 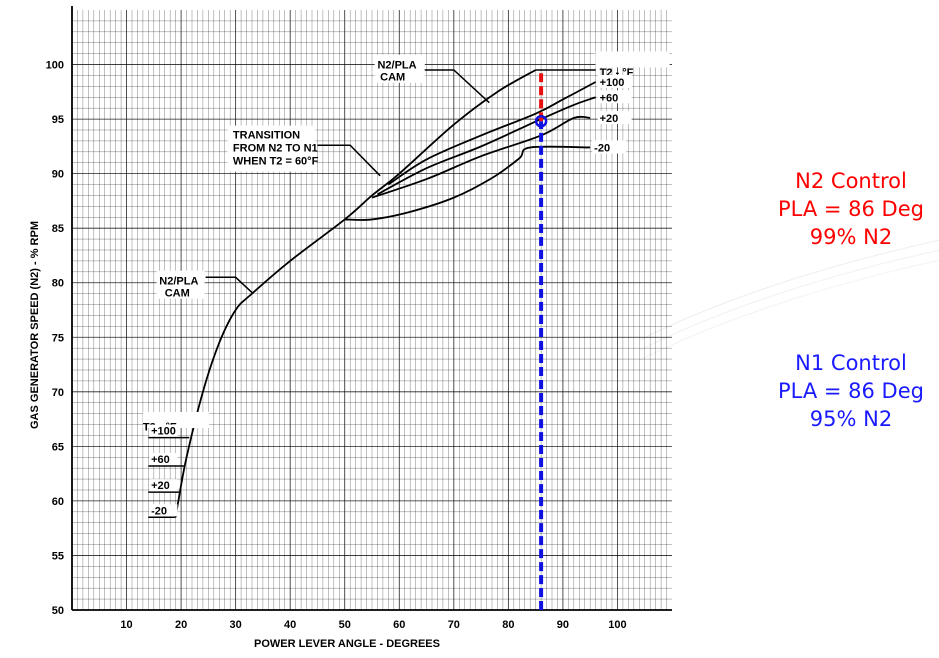 I want to click on background-swirl-decoration, so click(x=789, y=300).